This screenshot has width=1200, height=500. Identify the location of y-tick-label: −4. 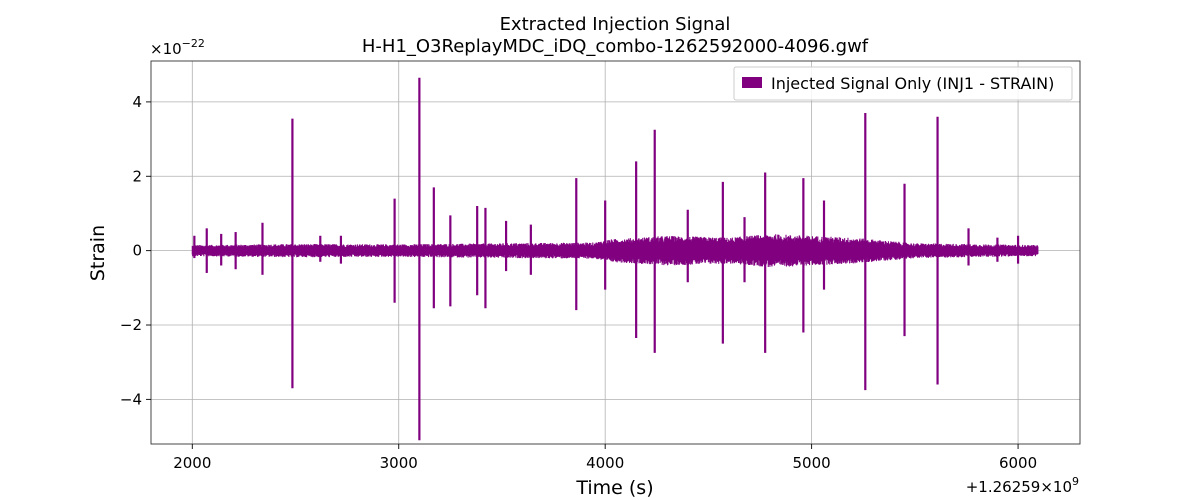
(131, 399).